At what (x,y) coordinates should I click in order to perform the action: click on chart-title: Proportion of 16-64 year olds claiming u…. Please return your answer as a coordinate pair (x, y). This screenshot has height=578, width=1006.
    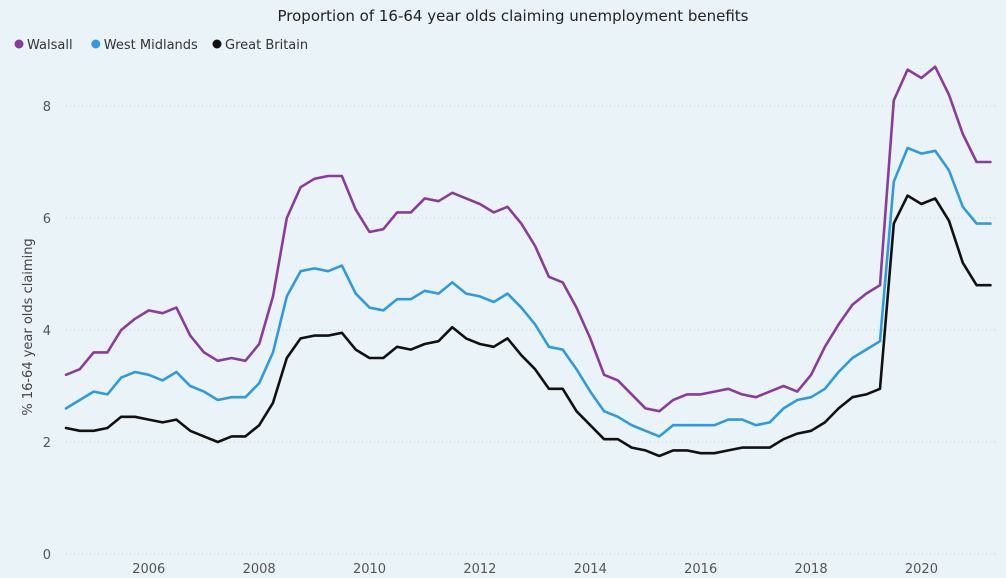
    Looking at the image, I should click on (513, 16).